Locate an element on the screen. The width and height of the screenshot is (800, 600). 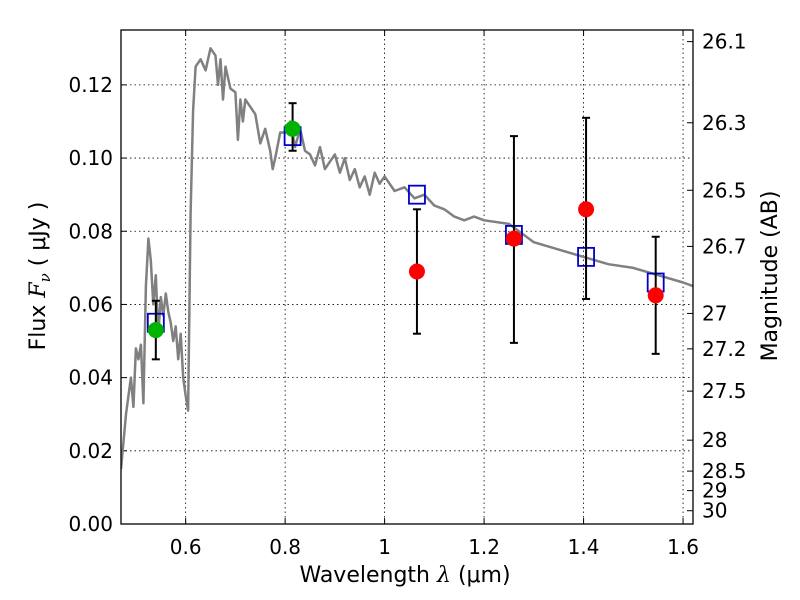
y-tick-label: 0.08 is located at coordinates (90, 231).